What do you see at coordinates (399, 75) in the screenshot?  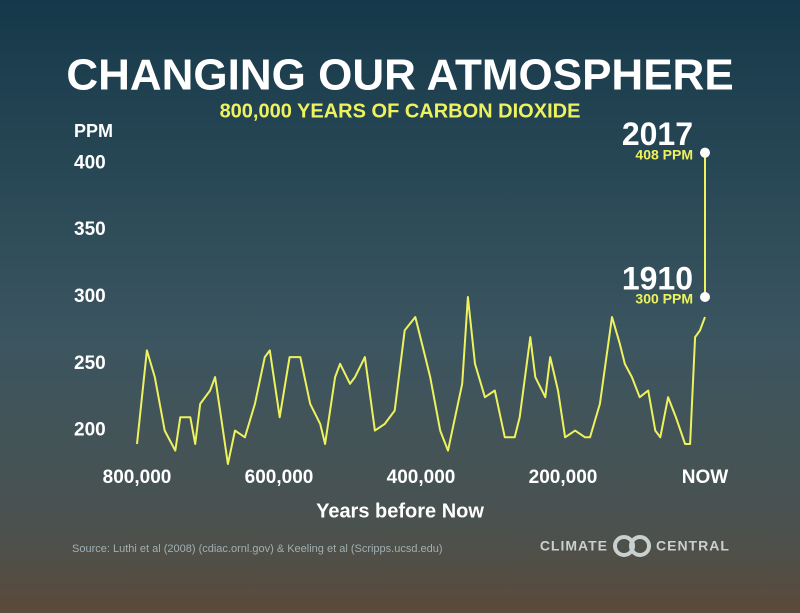 I see `chart-title: CHANGING OUR ATMOSPHERE` at bounding box center [399, 75].